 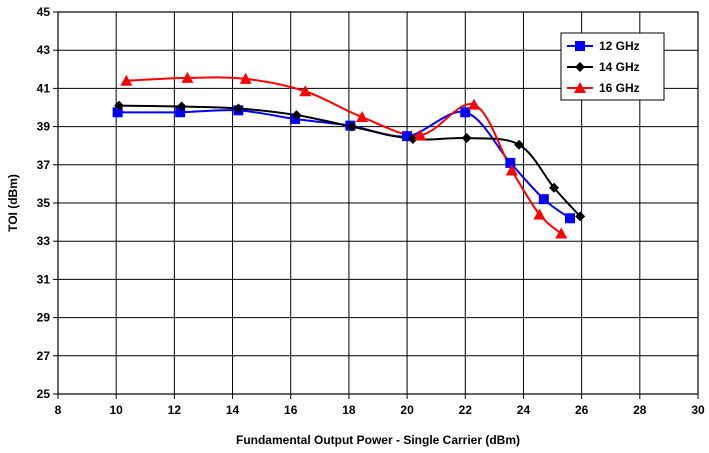 What do you see at coordinates (175, 410) in the screenshot?
I see `x-tick-label: 12` at bounding box center [175, 410].